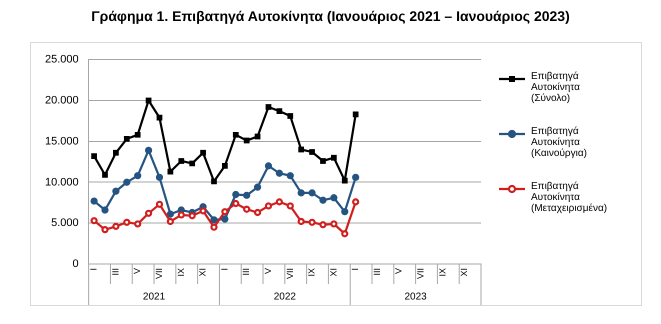  What do you see at coordinates (285, 297) in the screenshot?
I see `text: 2022` at bounding box center [285, 297].